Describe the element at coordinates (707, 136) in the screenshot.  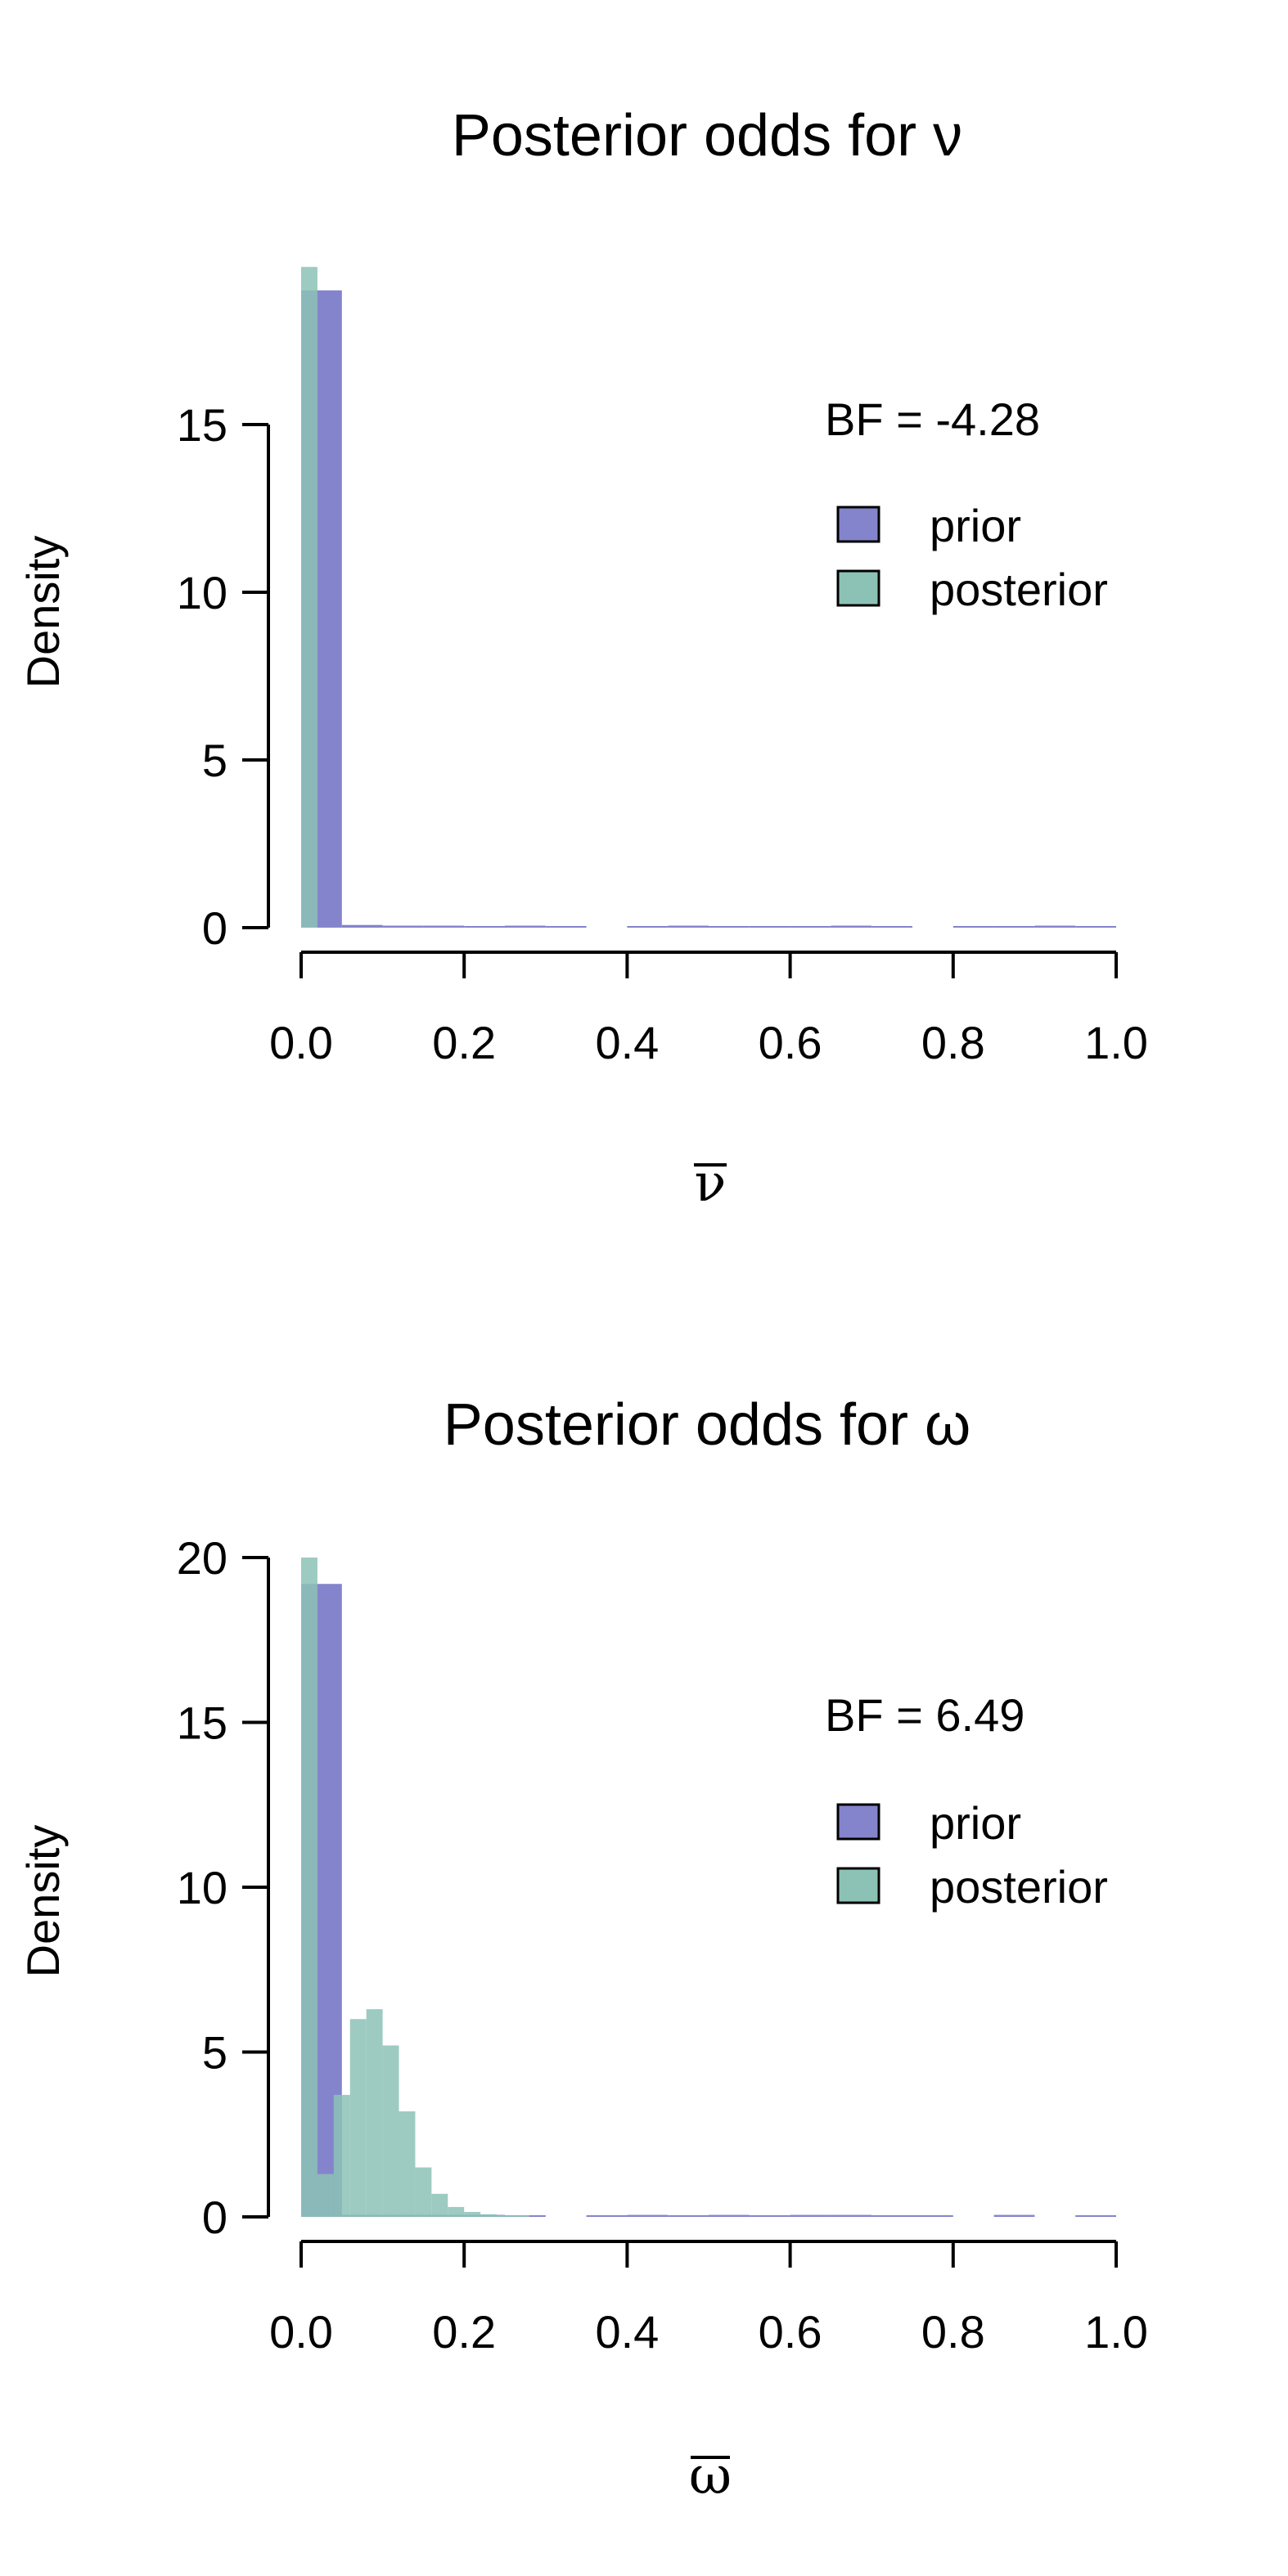
I see `chart-title: Posterior odds for ν` at that location.